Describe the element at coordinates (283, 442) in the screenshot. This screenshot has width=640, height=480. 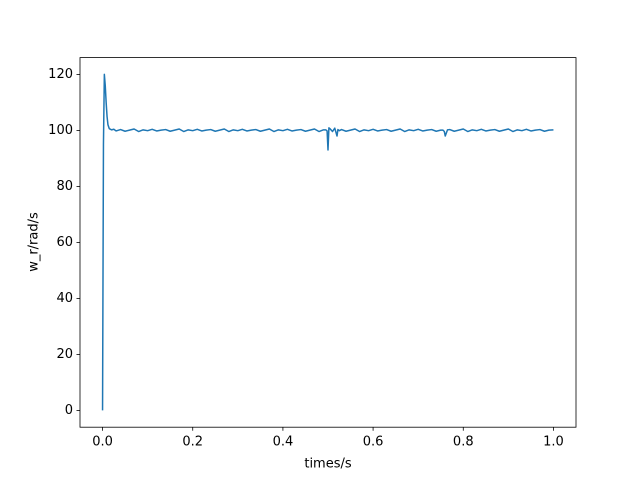
I see `x-tick-label: 0.4` at that location.